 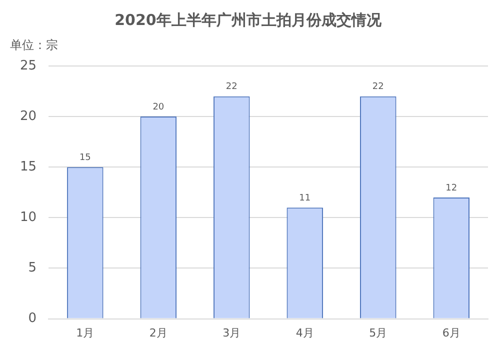 What do you see at coordinates (451, 333) in the screenshot?
I see `x-tick-label: 6月` at bounding box center [451, 333].